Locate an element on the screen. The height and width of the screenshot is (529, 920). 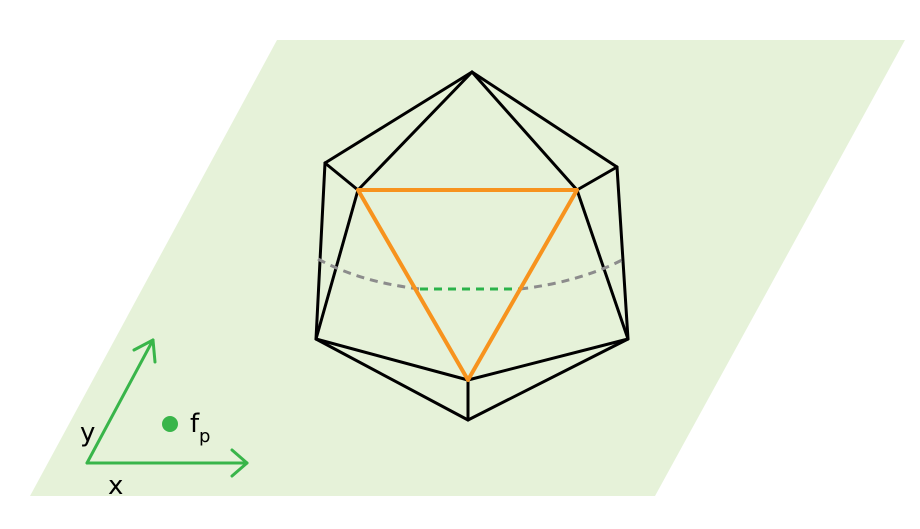
y-axis-label: y is located at coordinates (87, 433).